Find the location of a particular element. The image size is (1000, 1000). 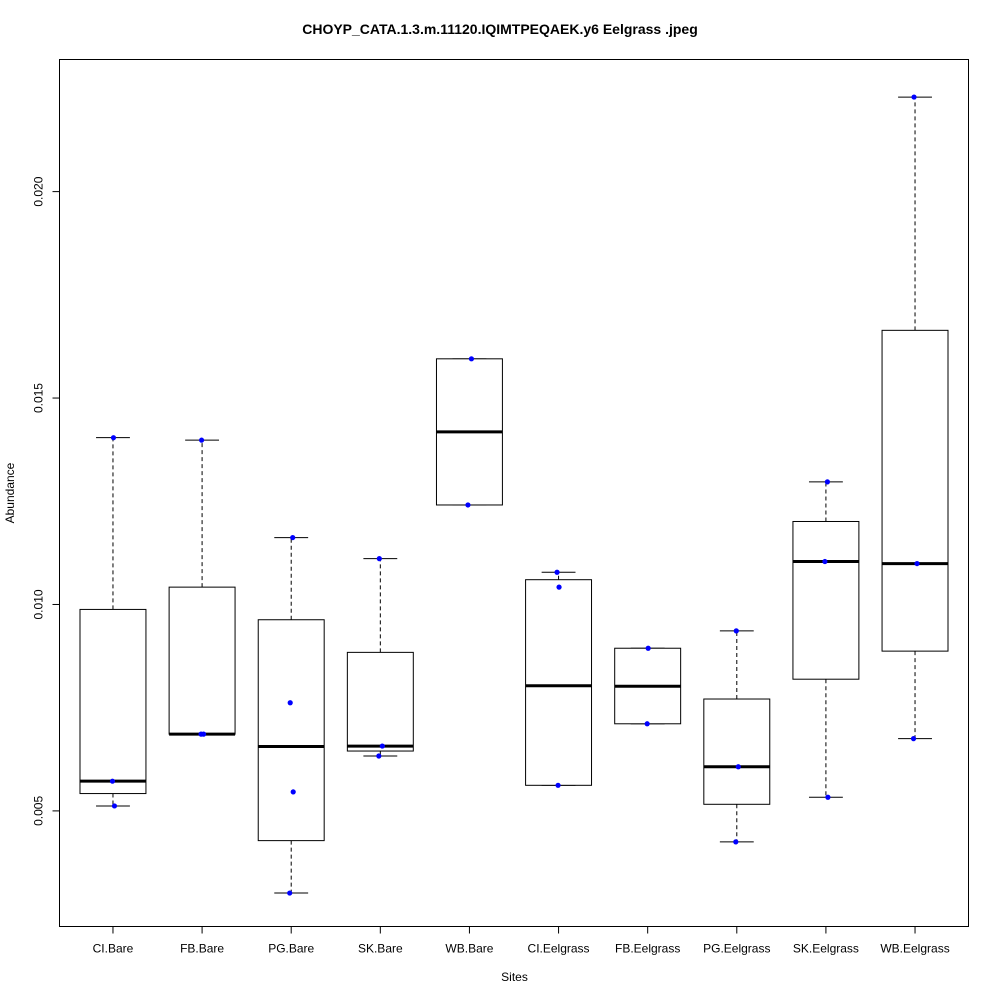

box-CI.Bare is located at coordinates (113, 622).